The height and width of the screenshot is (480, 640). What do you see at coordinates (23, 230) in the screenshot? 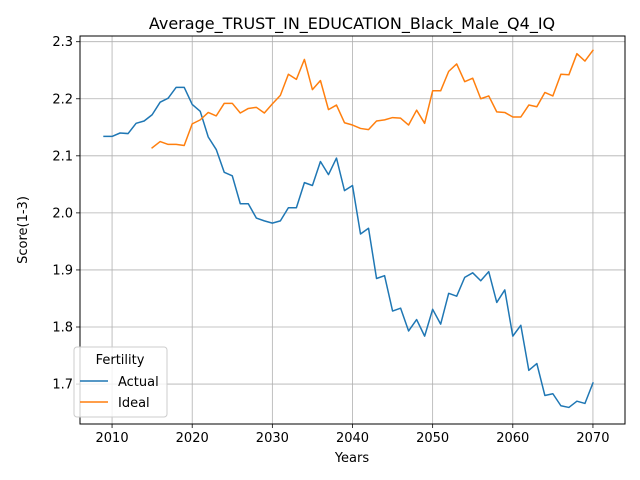
I see `y-axis-label: Score(1-3)` at bounding box center [23, 230].